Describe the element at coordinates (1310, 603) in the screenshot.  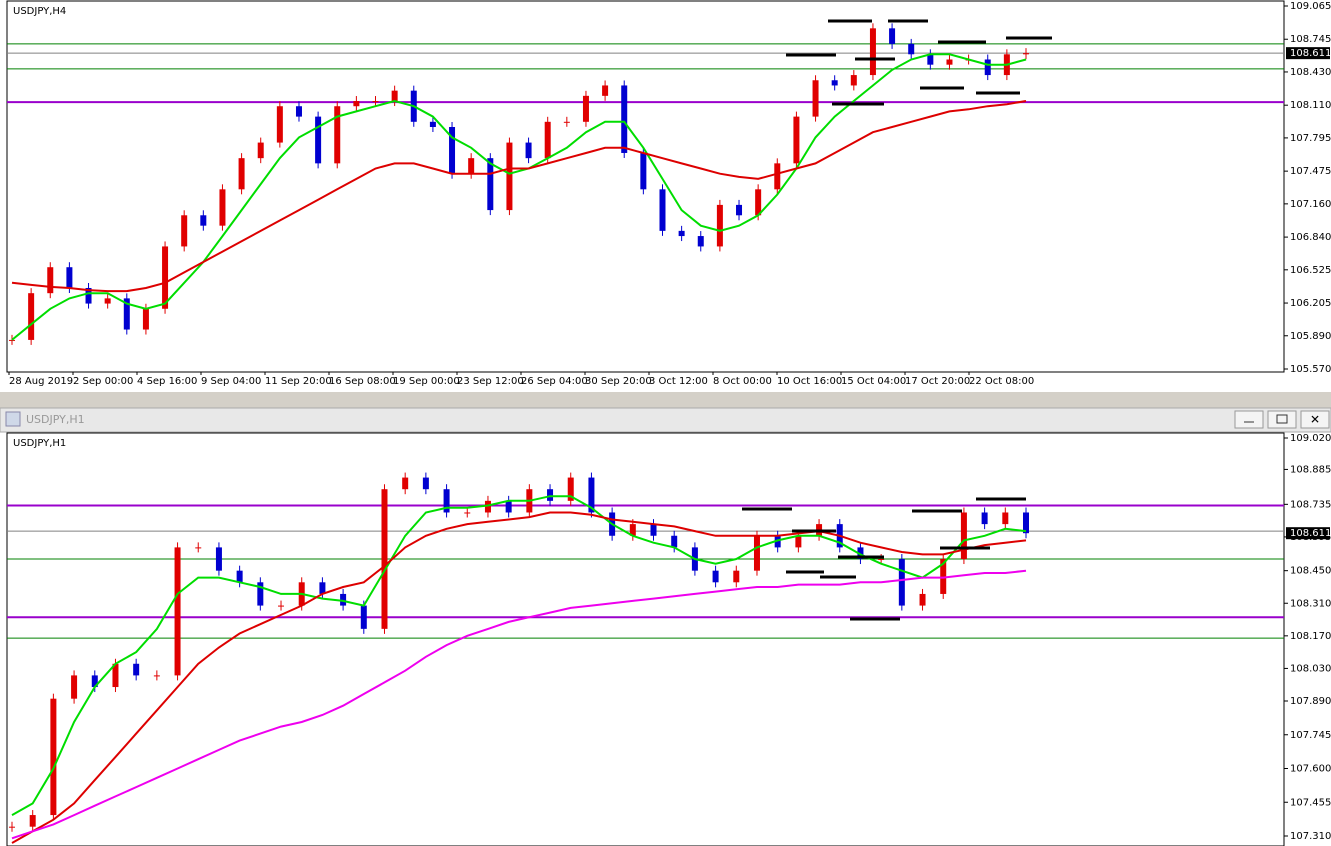
I see `y-tick-label: 108.310` at that location.